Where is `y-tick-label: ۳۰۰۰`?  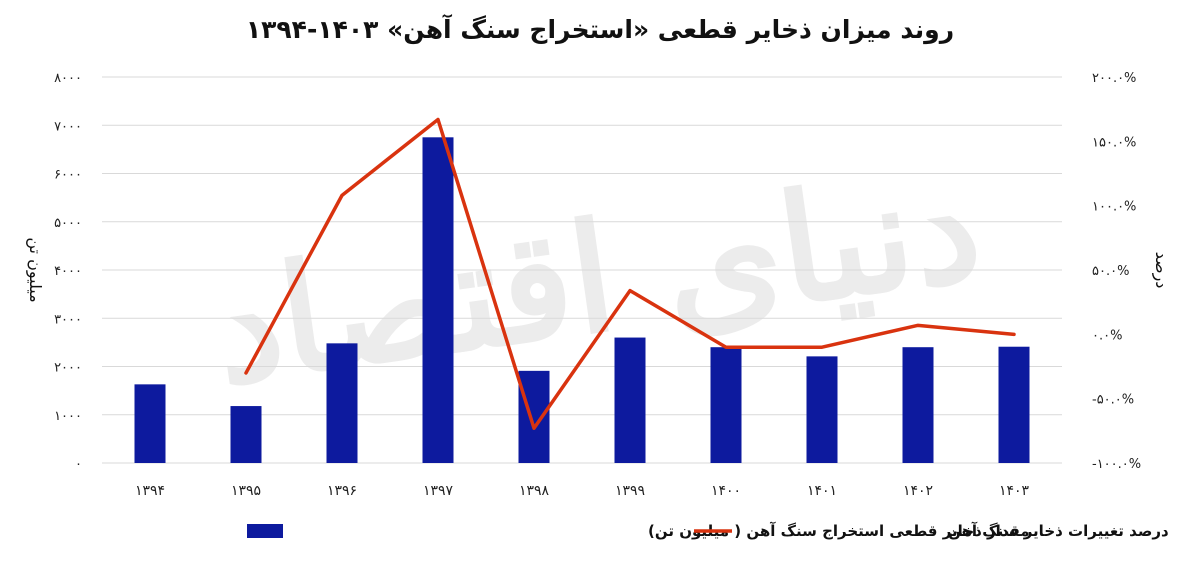
y-tick-label: ۳۰۰۰ is located at coordinates (68, 319).